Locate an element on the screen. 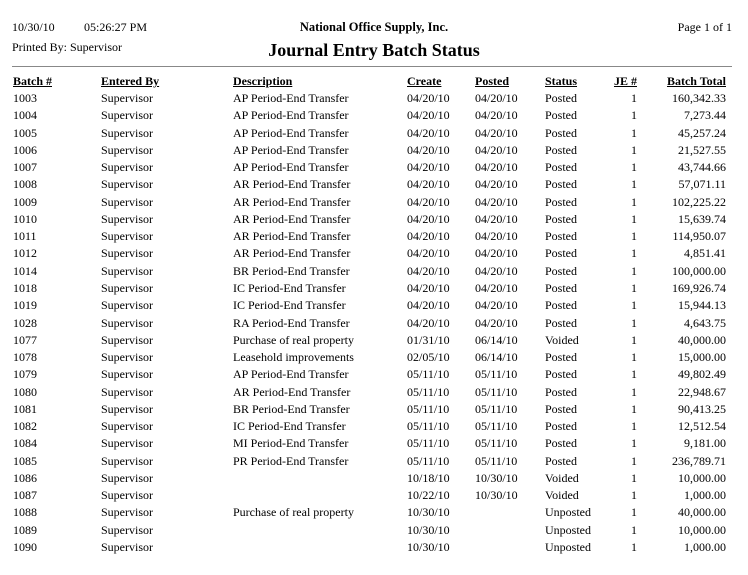 The height and width of the screenshot is (575, 748). create-date: 05/11/10 is located at coordinates (428, 374).